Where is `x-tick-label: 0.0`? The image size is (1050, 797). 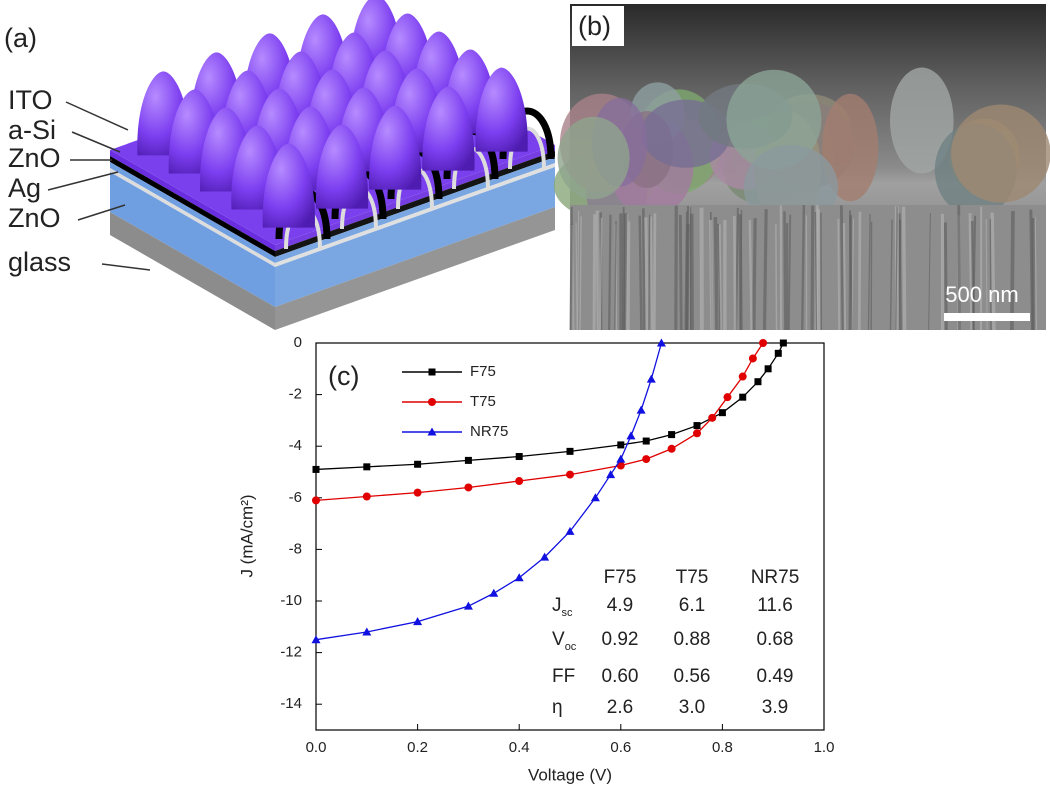 x-tick-label: 0.0 is located at coordinates (316, 747).